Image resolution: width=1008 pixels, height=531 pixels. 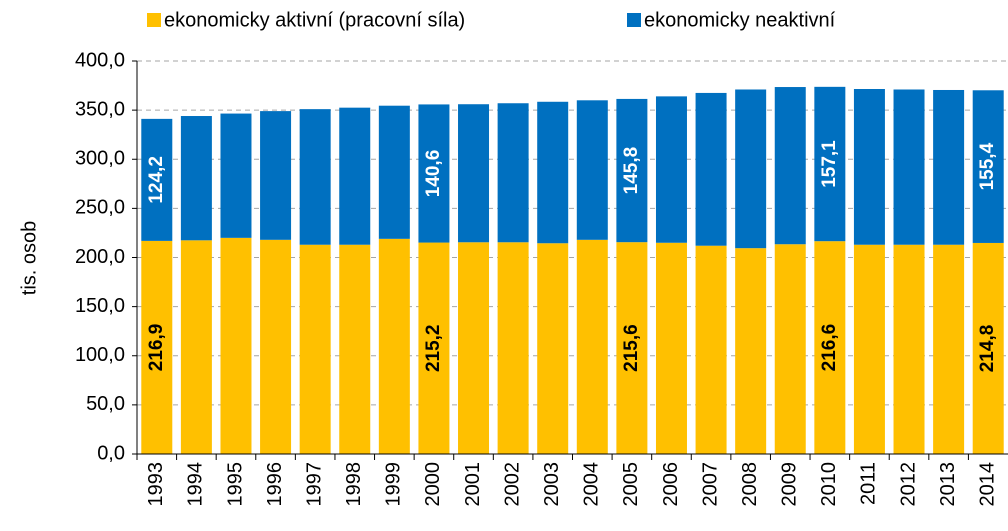 What do you see at coordinates (314, 484) in the screenshot?
I see `x-tick-label: 1997` at bounding box center [314, 484].